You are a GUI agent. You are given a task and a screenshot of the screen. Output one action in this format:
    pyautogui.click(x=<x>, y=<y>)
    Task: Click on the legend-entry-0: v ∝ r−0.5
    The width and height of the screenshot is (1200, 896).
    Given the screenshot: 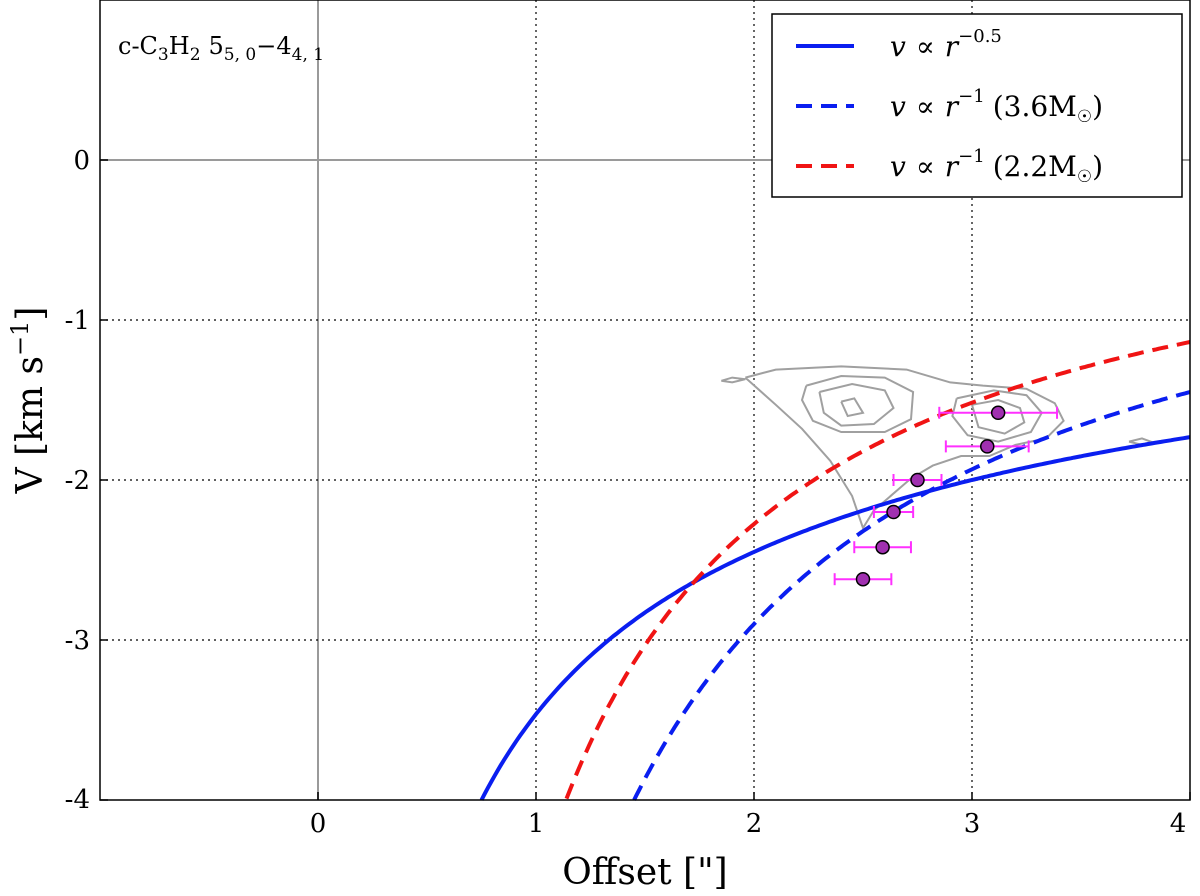 What is the action you would take?
    pyautogui.click(x=946, y=44)
    